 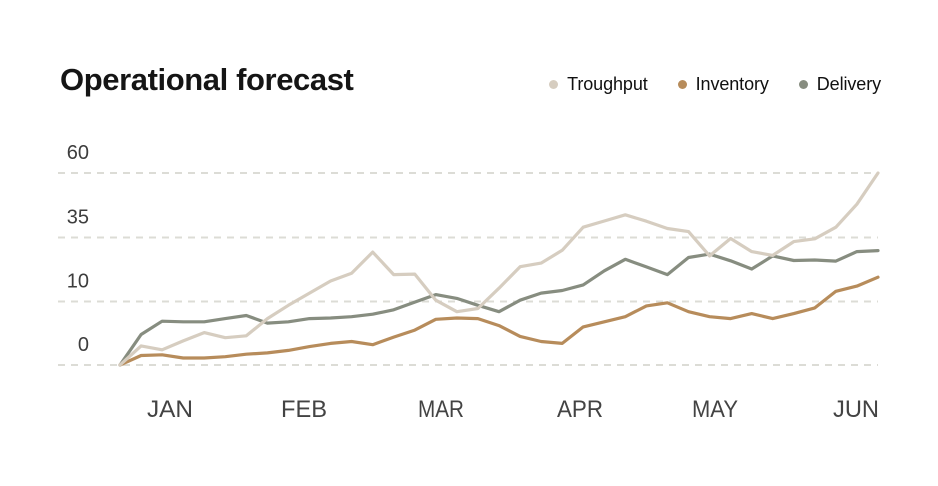 I want to click on x-tick-label-feb: FEB, so click(x=304, y=409).